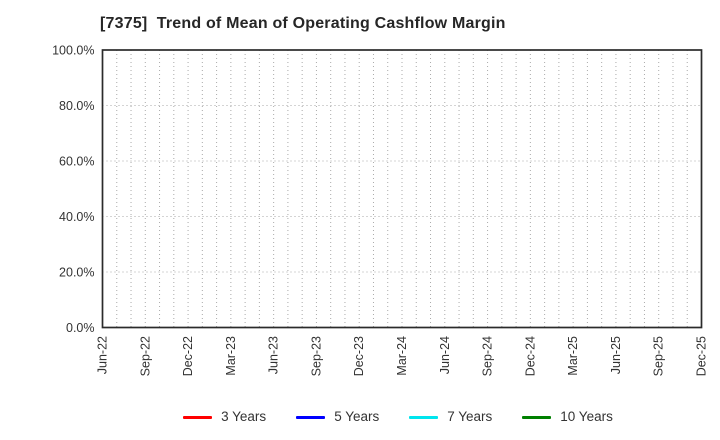  I want to click on y-tick-label: 40.0%, so click(76, 217).